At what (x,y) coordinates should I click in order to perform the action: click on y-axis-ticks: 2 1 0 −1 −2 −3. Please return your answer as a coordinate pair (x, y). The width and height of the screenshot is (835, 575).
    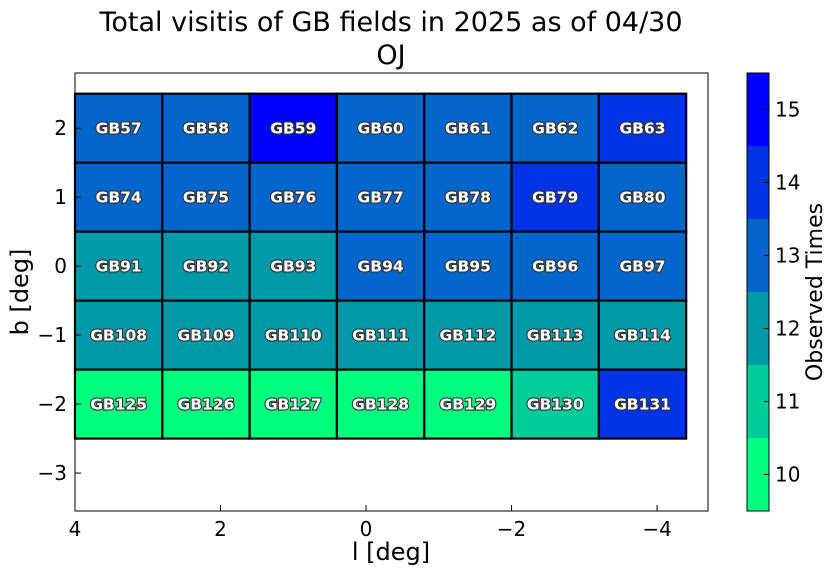
    Looking at the image, I should click on (59, 300).